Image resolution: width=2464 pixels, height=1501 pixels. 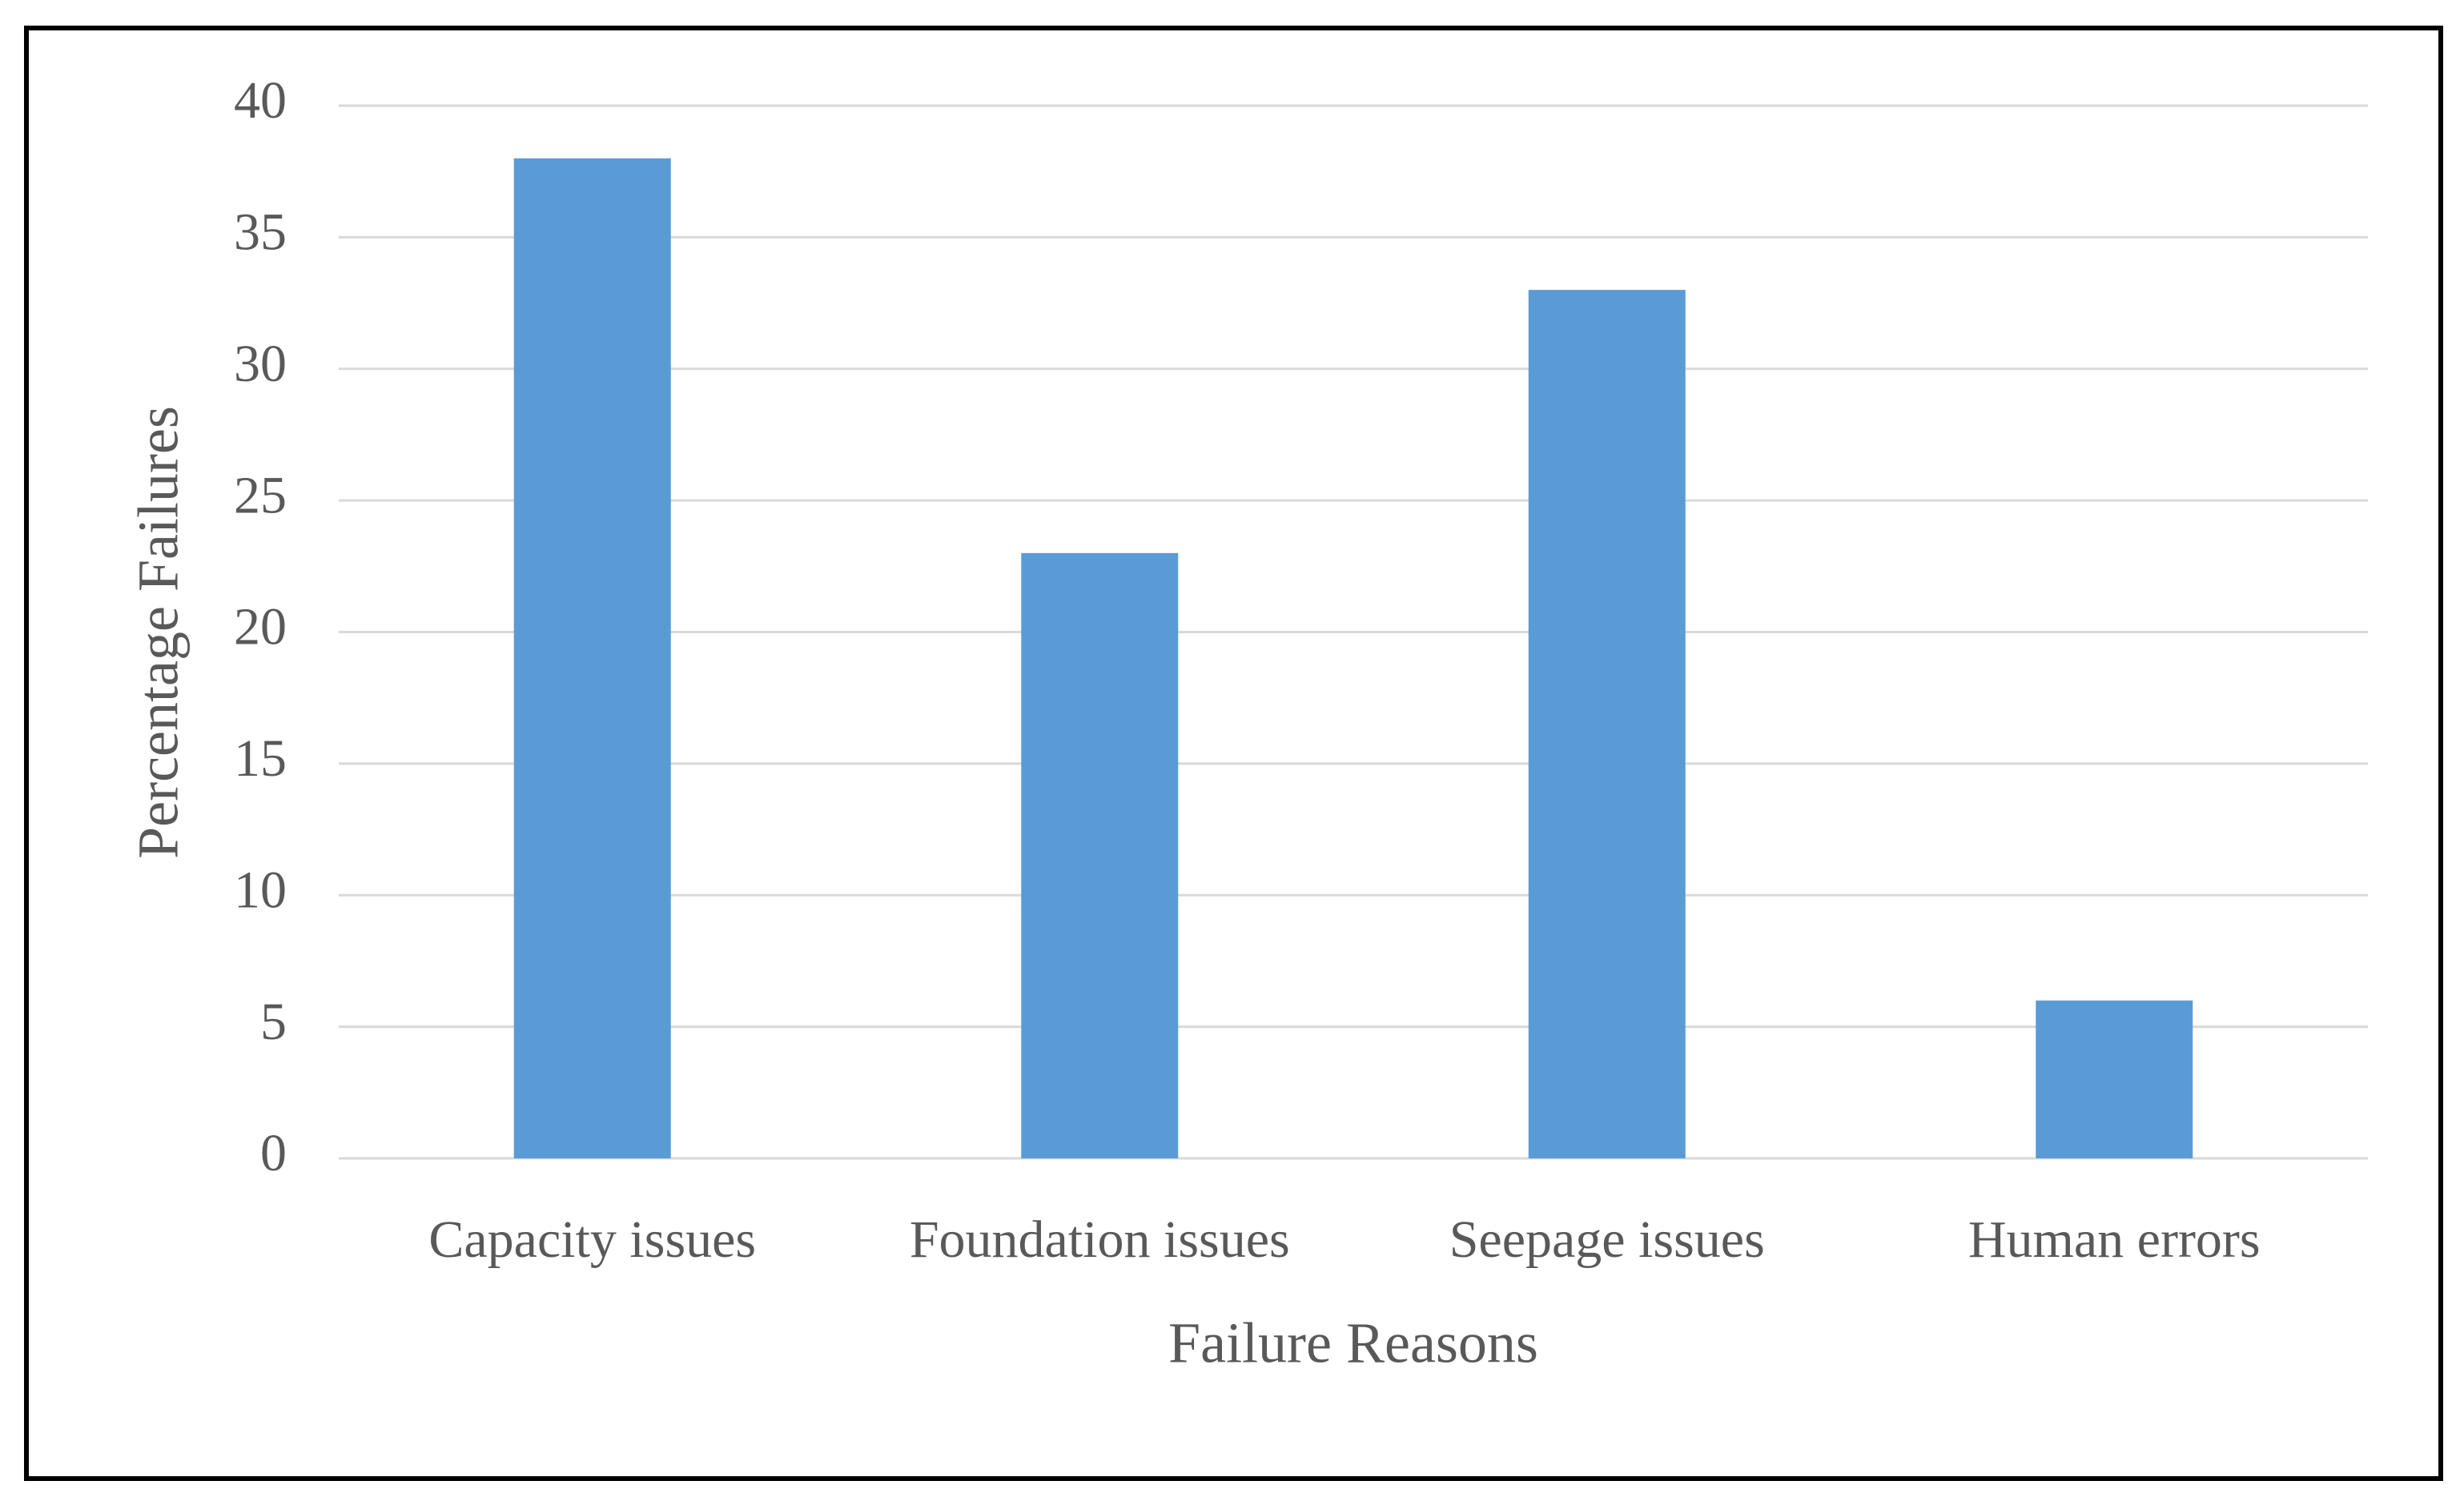 I want to click on y-tick-label: 35, so click(x=260, y=232).